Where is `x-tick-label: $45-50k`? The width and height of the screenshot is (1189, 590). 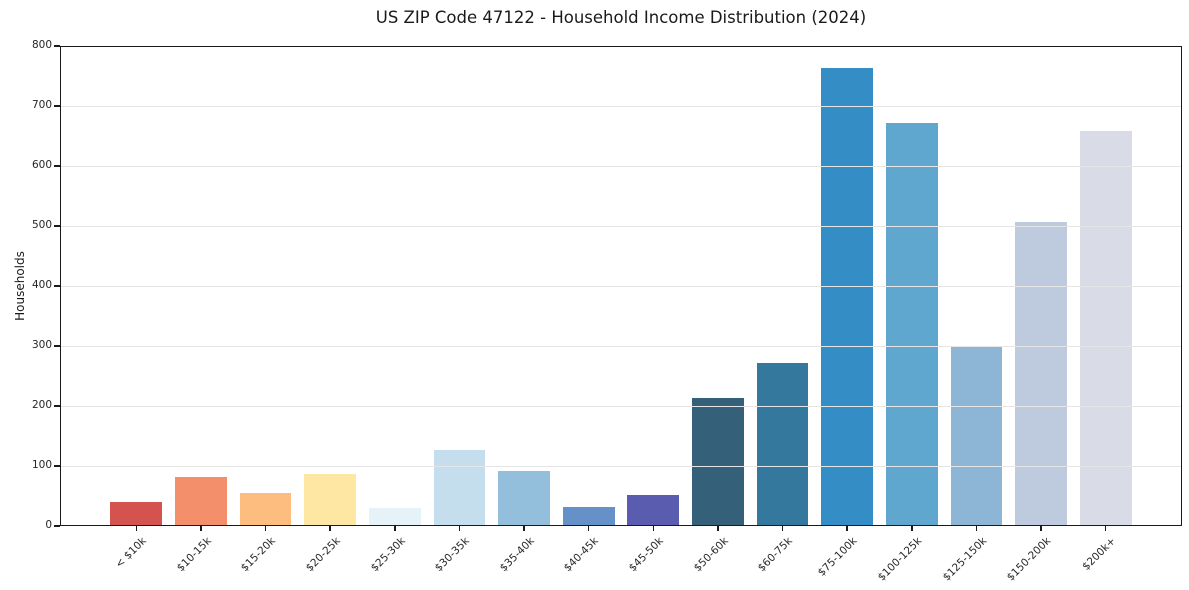
x-tick-label: $45-50k is located at coordinates (646, 555).